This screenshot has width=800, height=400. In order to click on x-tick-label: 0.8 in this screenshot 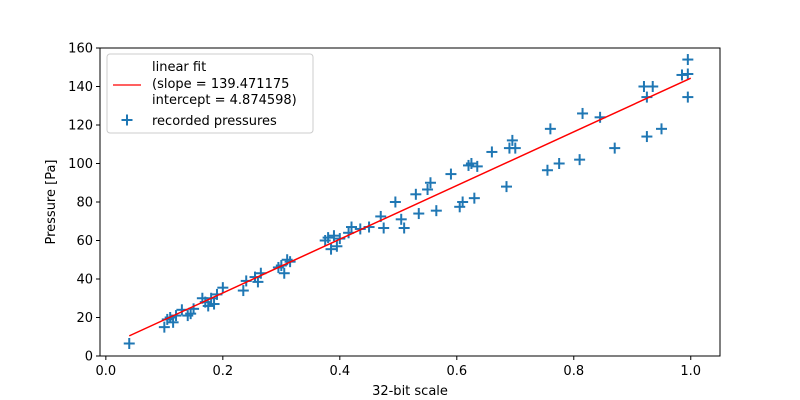, I will do `click(573, 371)`.